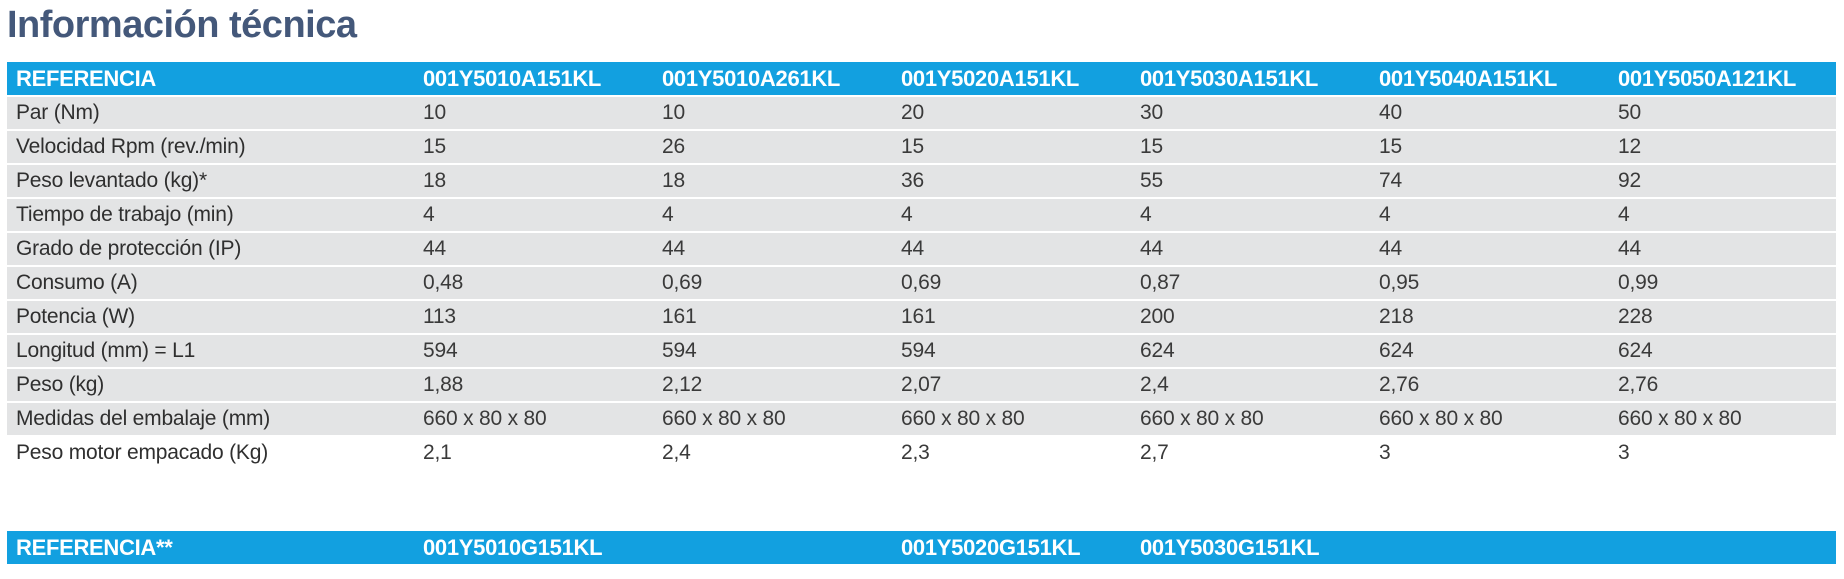 The width and height of the screenshot is (1844, 579). Describe the element at coordinates (921, 452) in the screenshot. I see `table-row: Peso motor empacado (Kg) 2,1 2,4 2,3 2,7 3 3` at that location.